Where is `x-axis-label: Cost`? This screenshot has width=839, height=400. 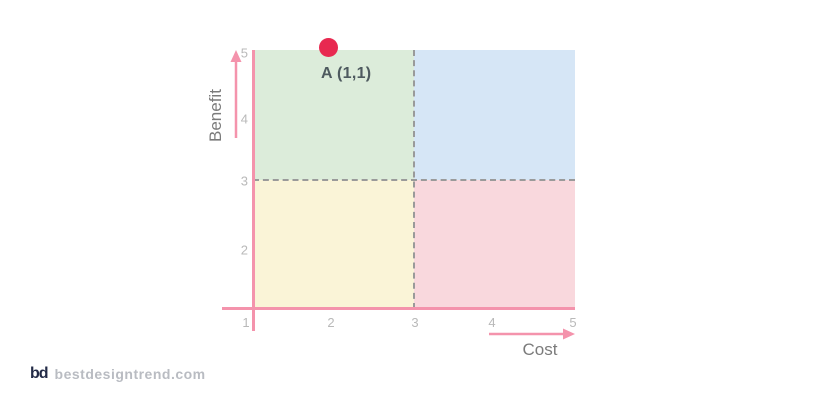 x-axis-label: Cost is located at coordinates (540, 349).